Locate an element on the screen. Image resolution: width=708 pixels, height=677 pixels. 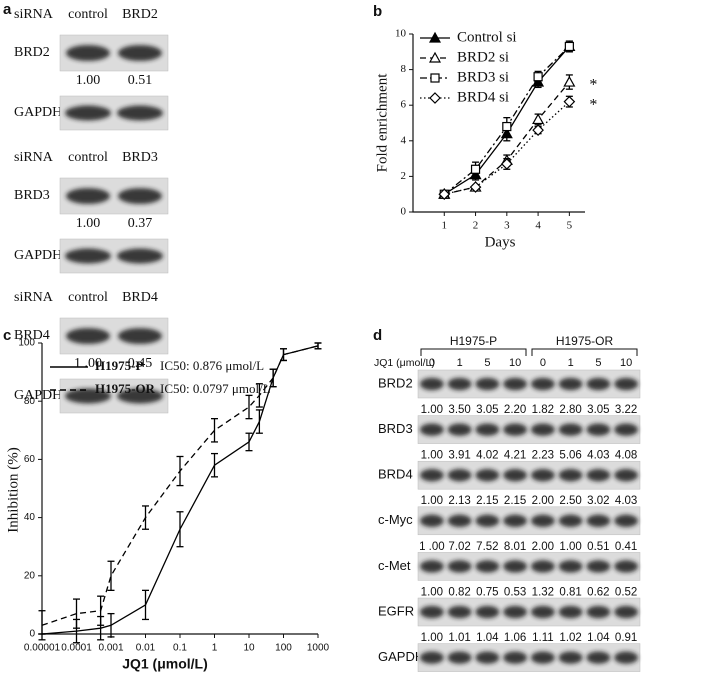
y-tick-label: 60 is located at coordinates (30, 459).